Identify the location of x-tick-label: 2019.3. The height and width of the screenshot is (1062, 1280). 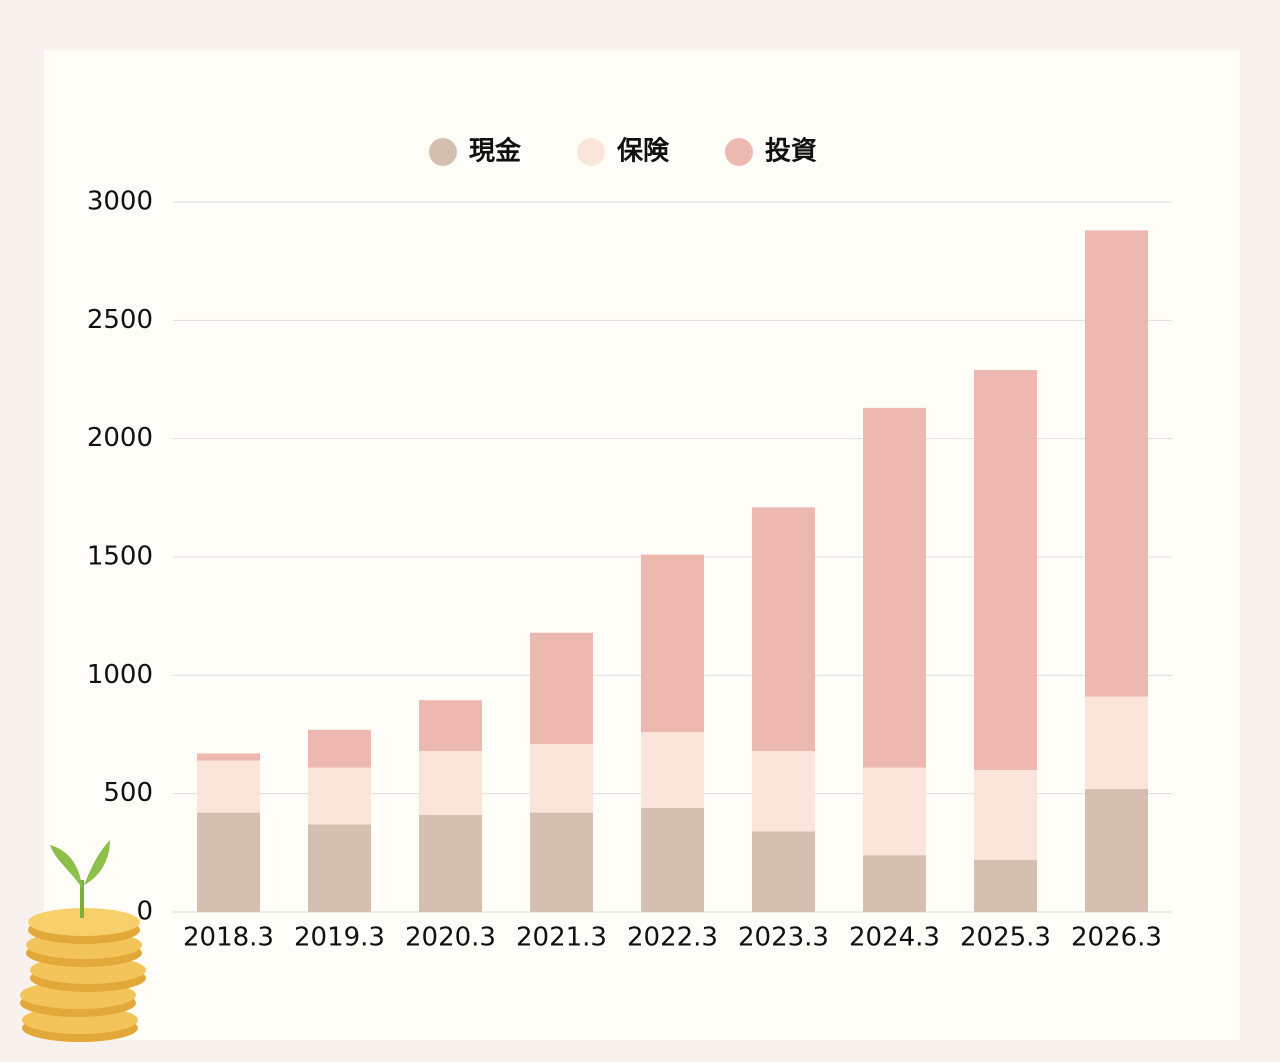
(339, 938).